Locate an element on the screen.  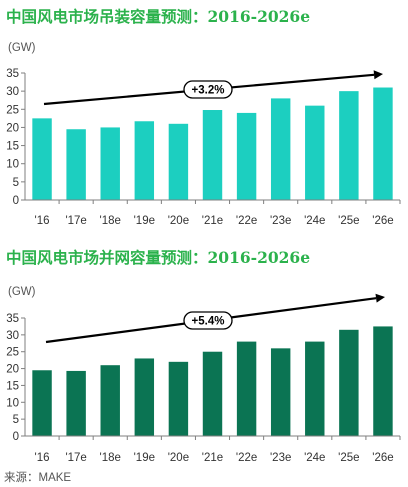
cagr-label: +3.2% is located at coordinates (208, 91).